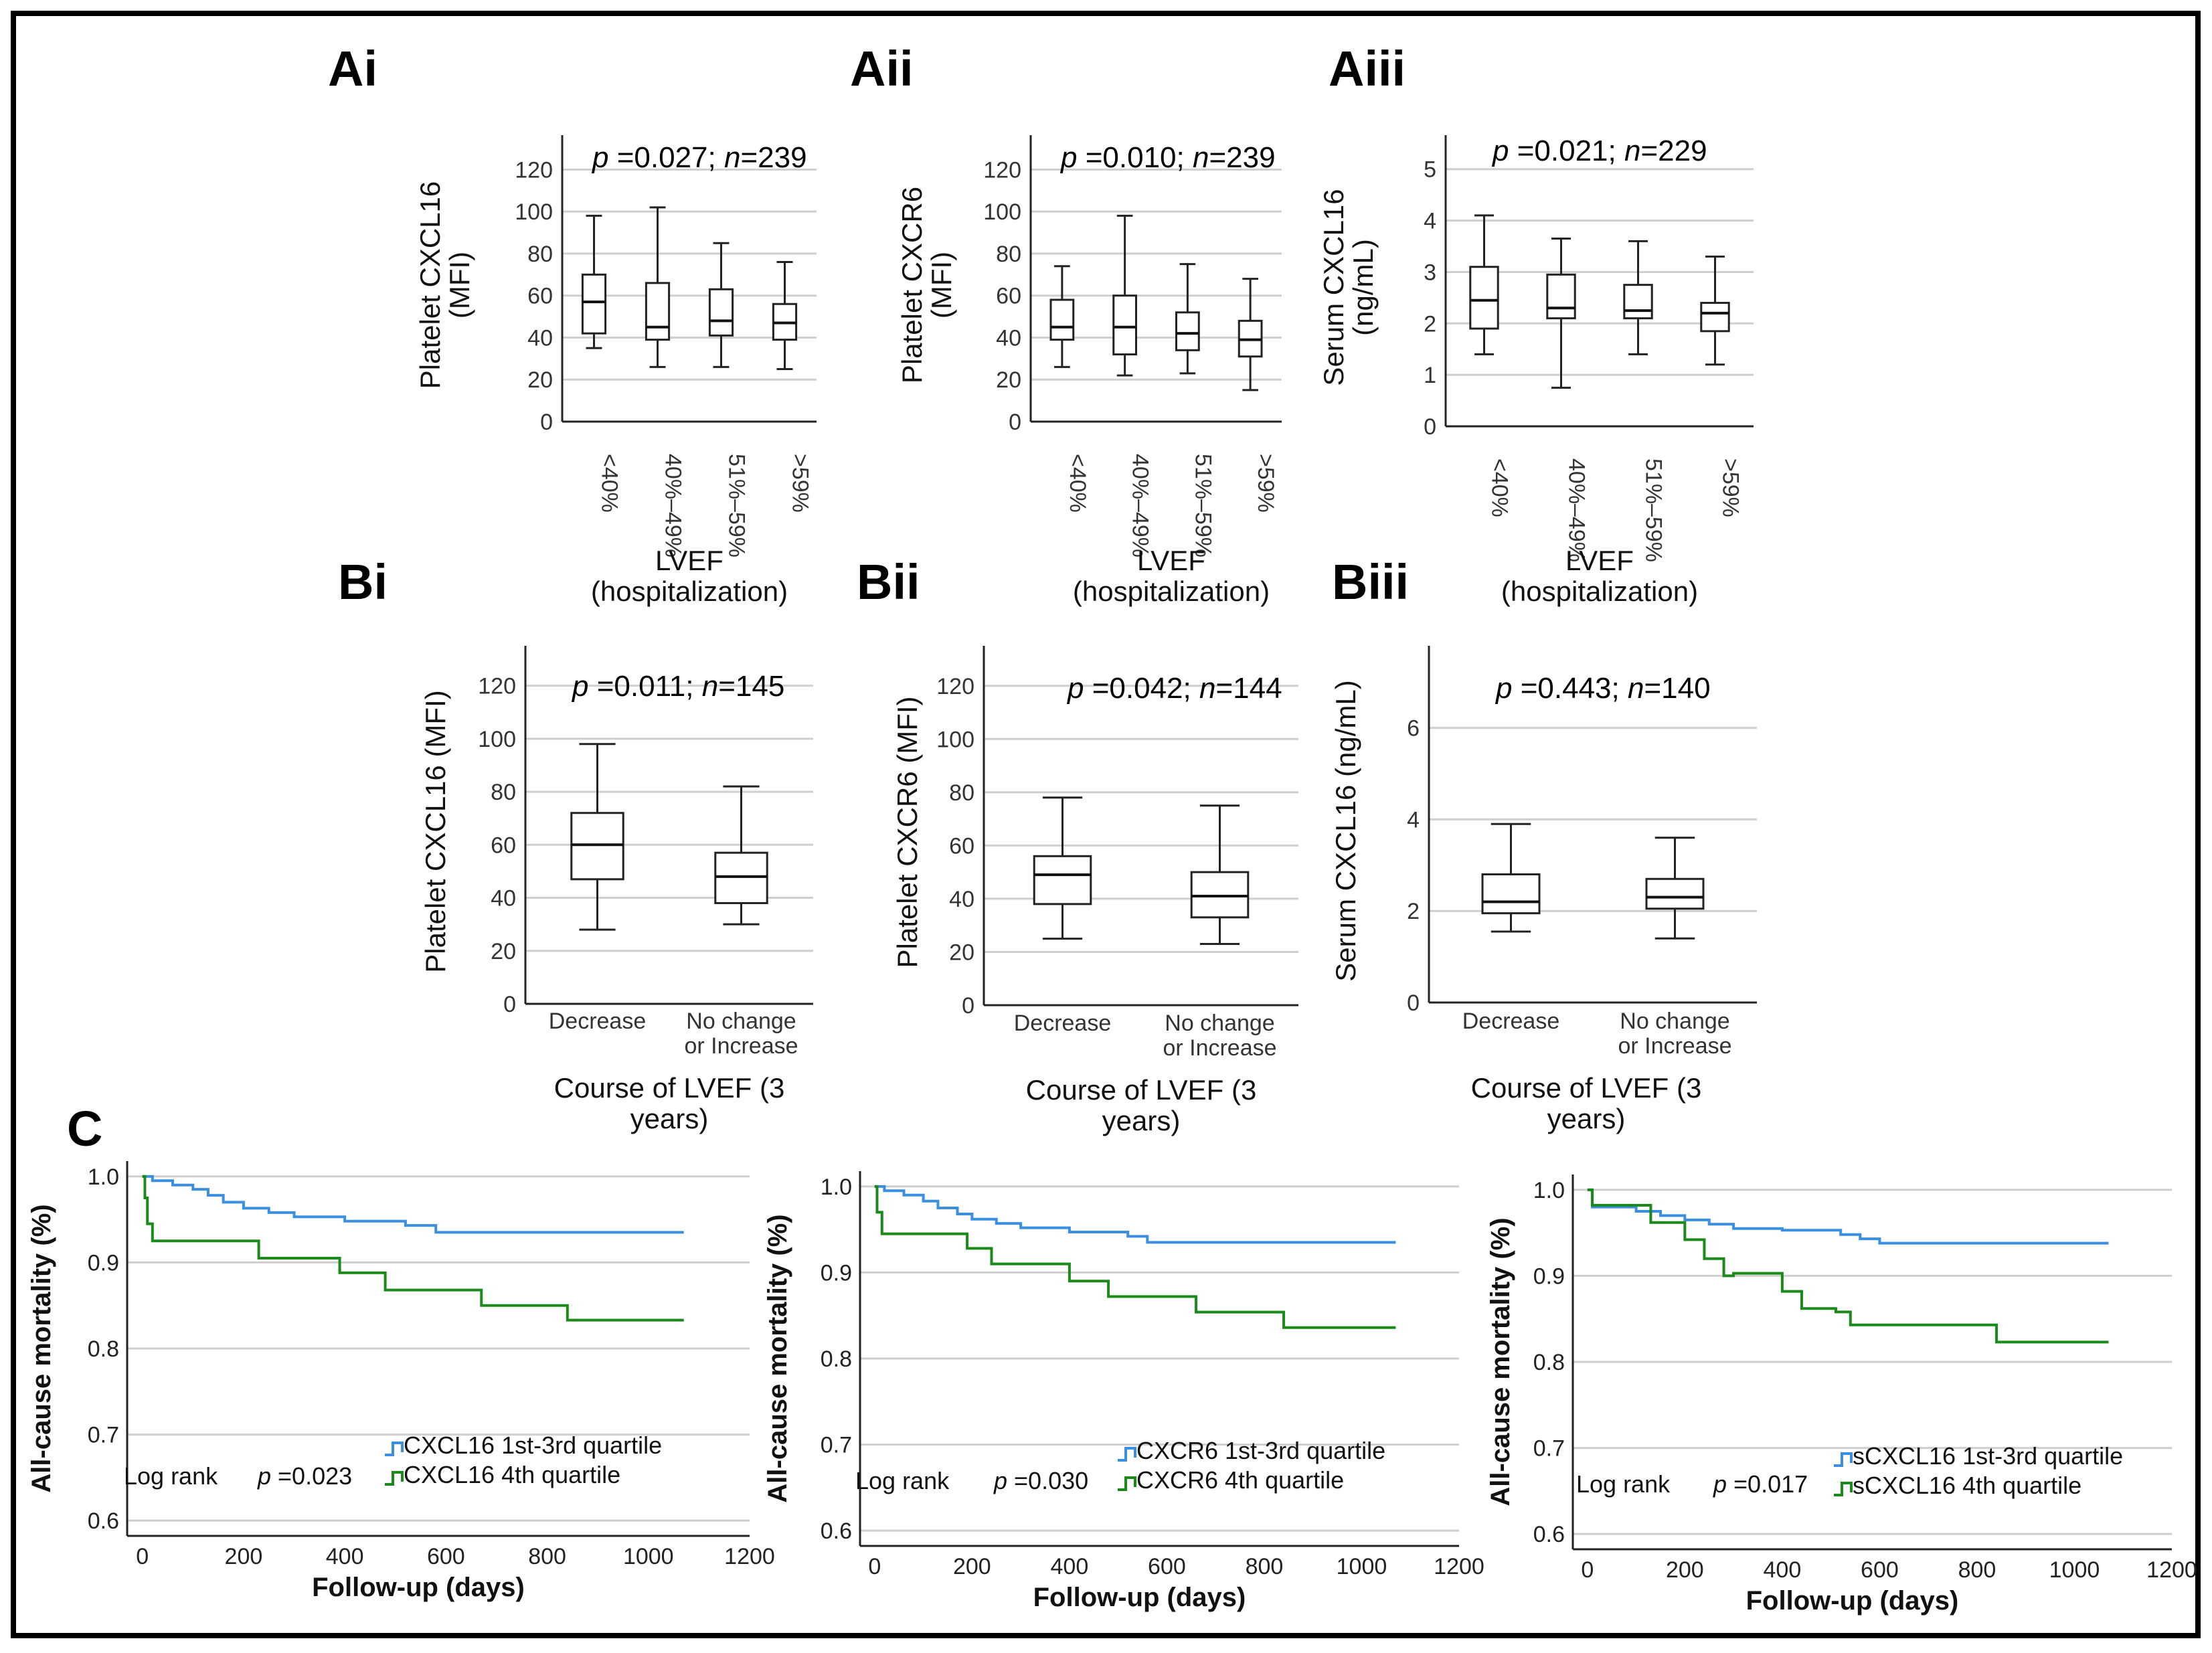 Image resolution: width=2212 pixels, height=1653 pixels. What do you see at coordinates (1240, 1480) in the screenshot?
I see `legend-label: CXCR6 4th quartile` at bounding box center [1240, 1480].